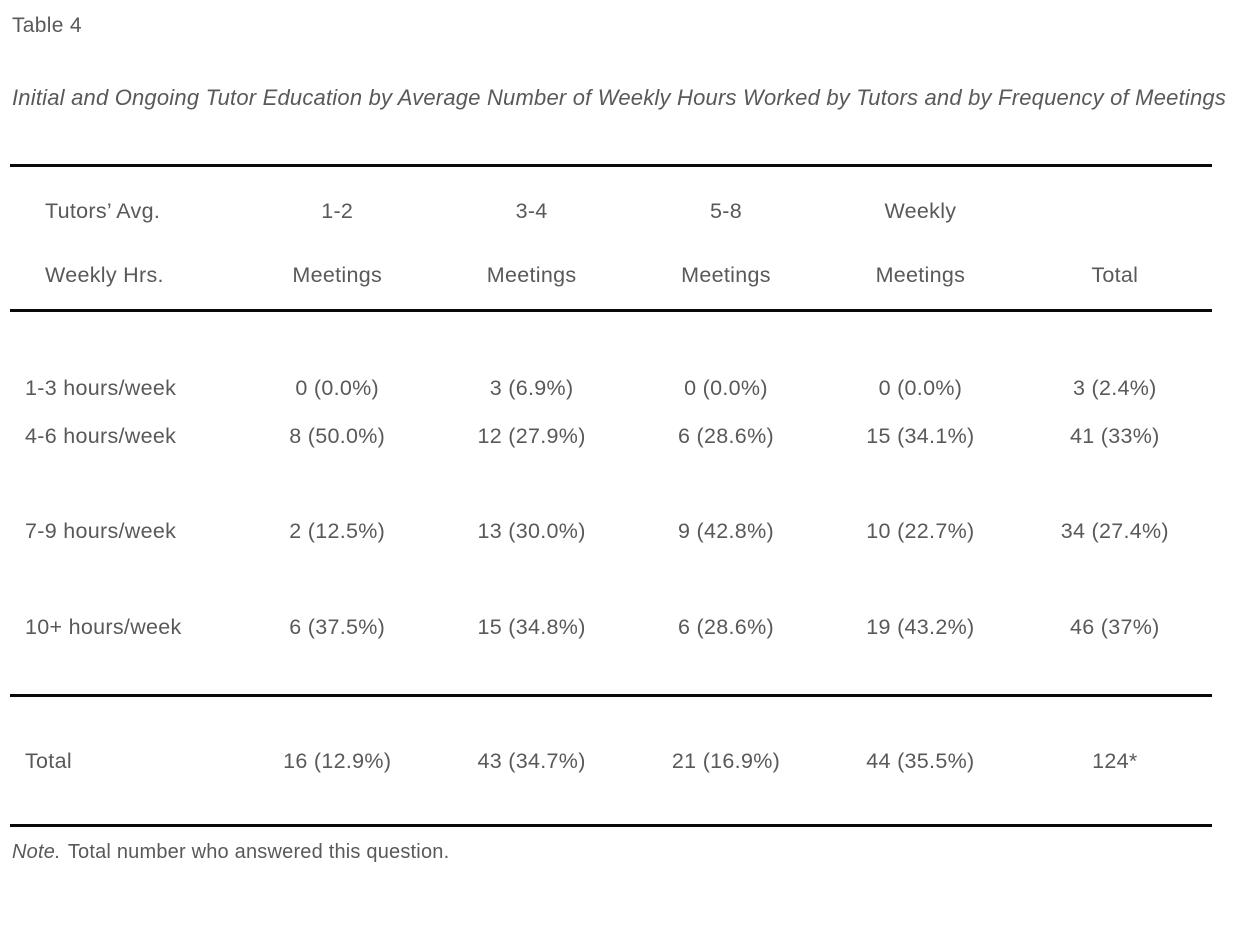 This screenshot has width=1236, height=934. Describe the element at coordinates (1114, 436) in the screenshot. I see `table-cell: 41 (33%)` at that location.